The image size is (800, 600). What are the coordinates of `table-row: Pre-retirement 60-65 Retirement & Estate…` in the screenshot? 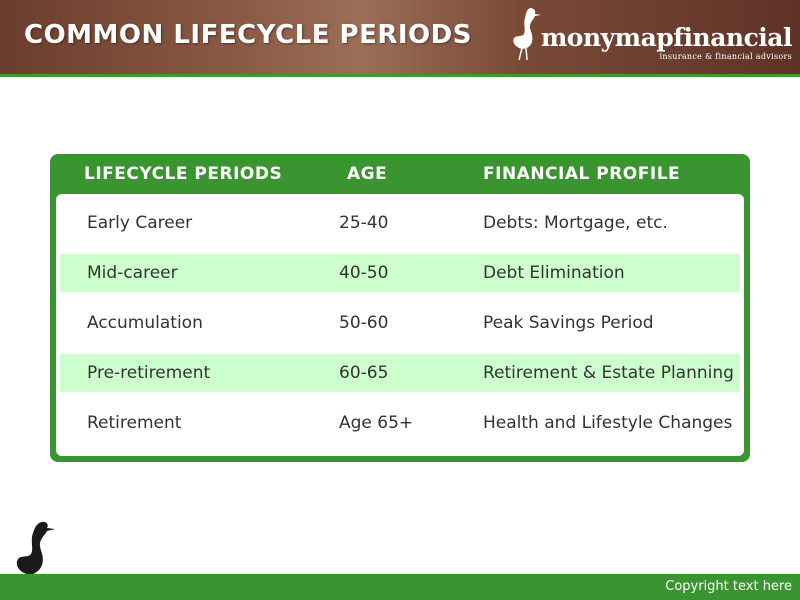 It's located at (400, 373).